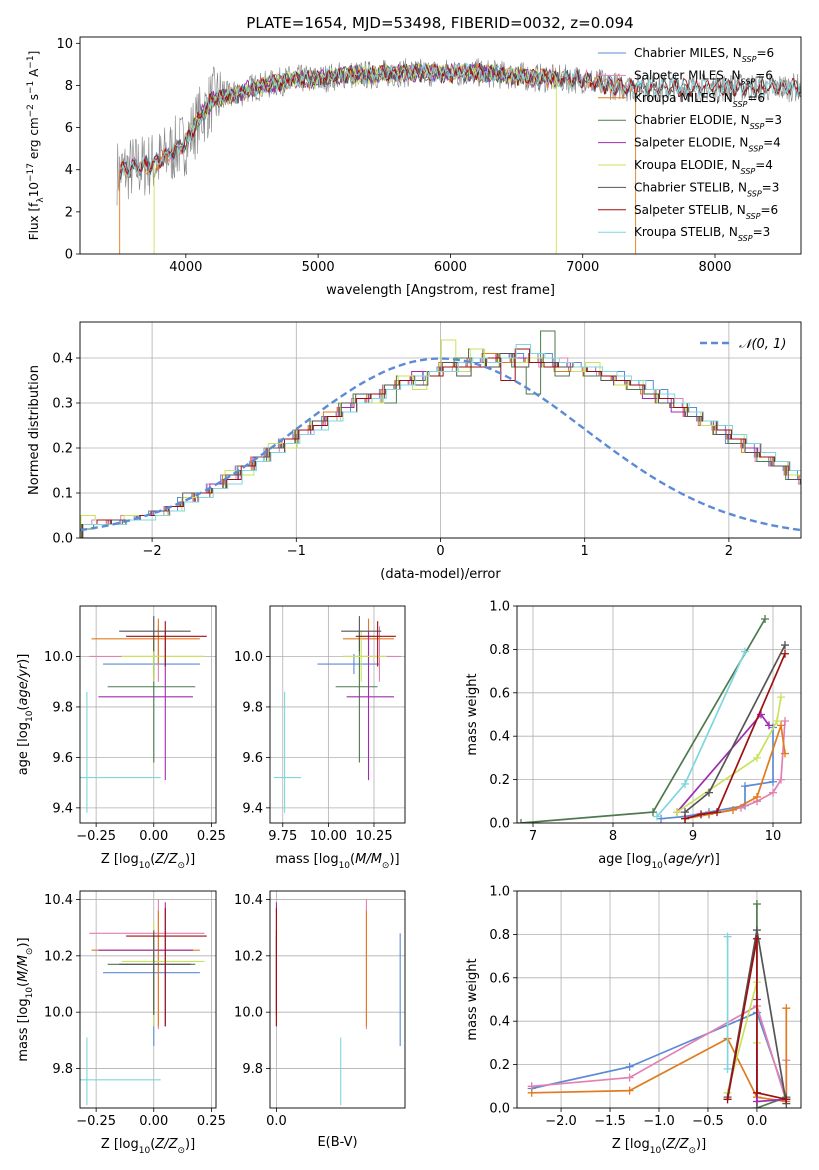  I want to click on x-tick-label: −0.25, so click(96, 1121).